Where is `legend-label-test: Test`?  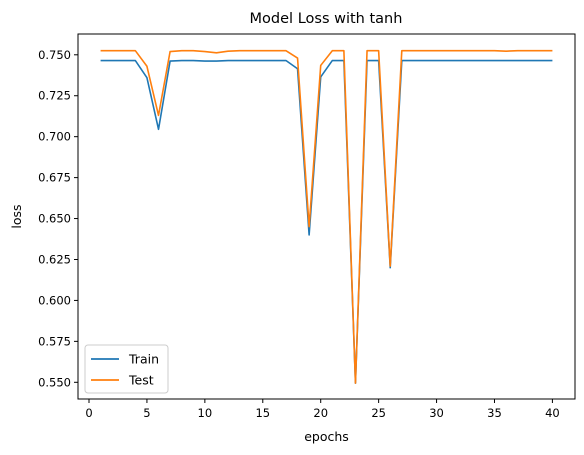
legend-label-test: Test is located at coordinates (141, 380).